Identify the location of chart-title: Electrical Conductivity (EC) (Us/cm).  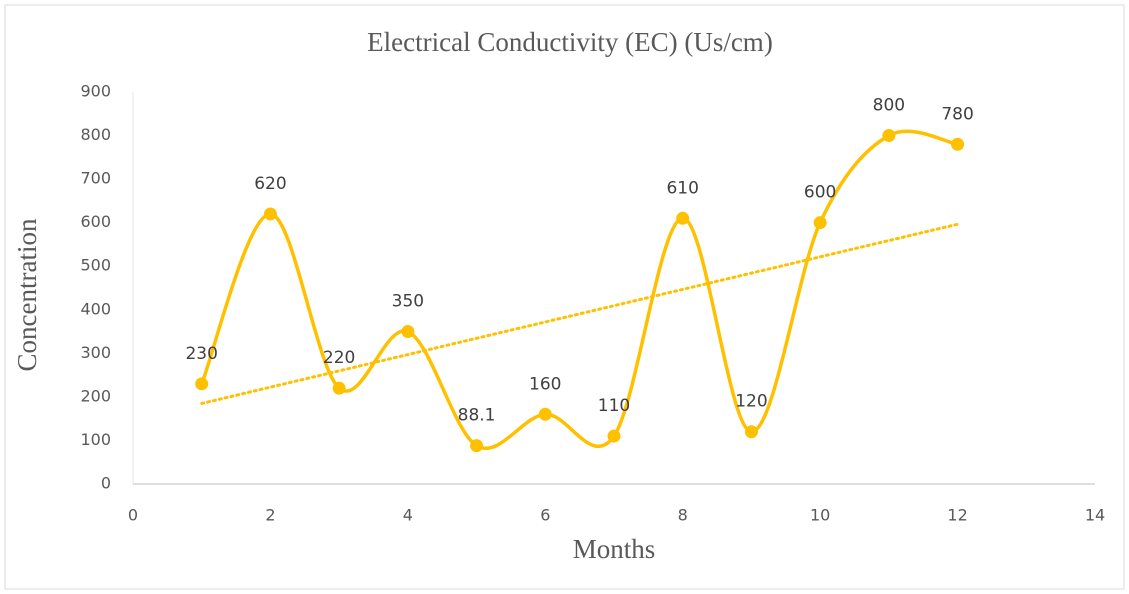
(570, 42).